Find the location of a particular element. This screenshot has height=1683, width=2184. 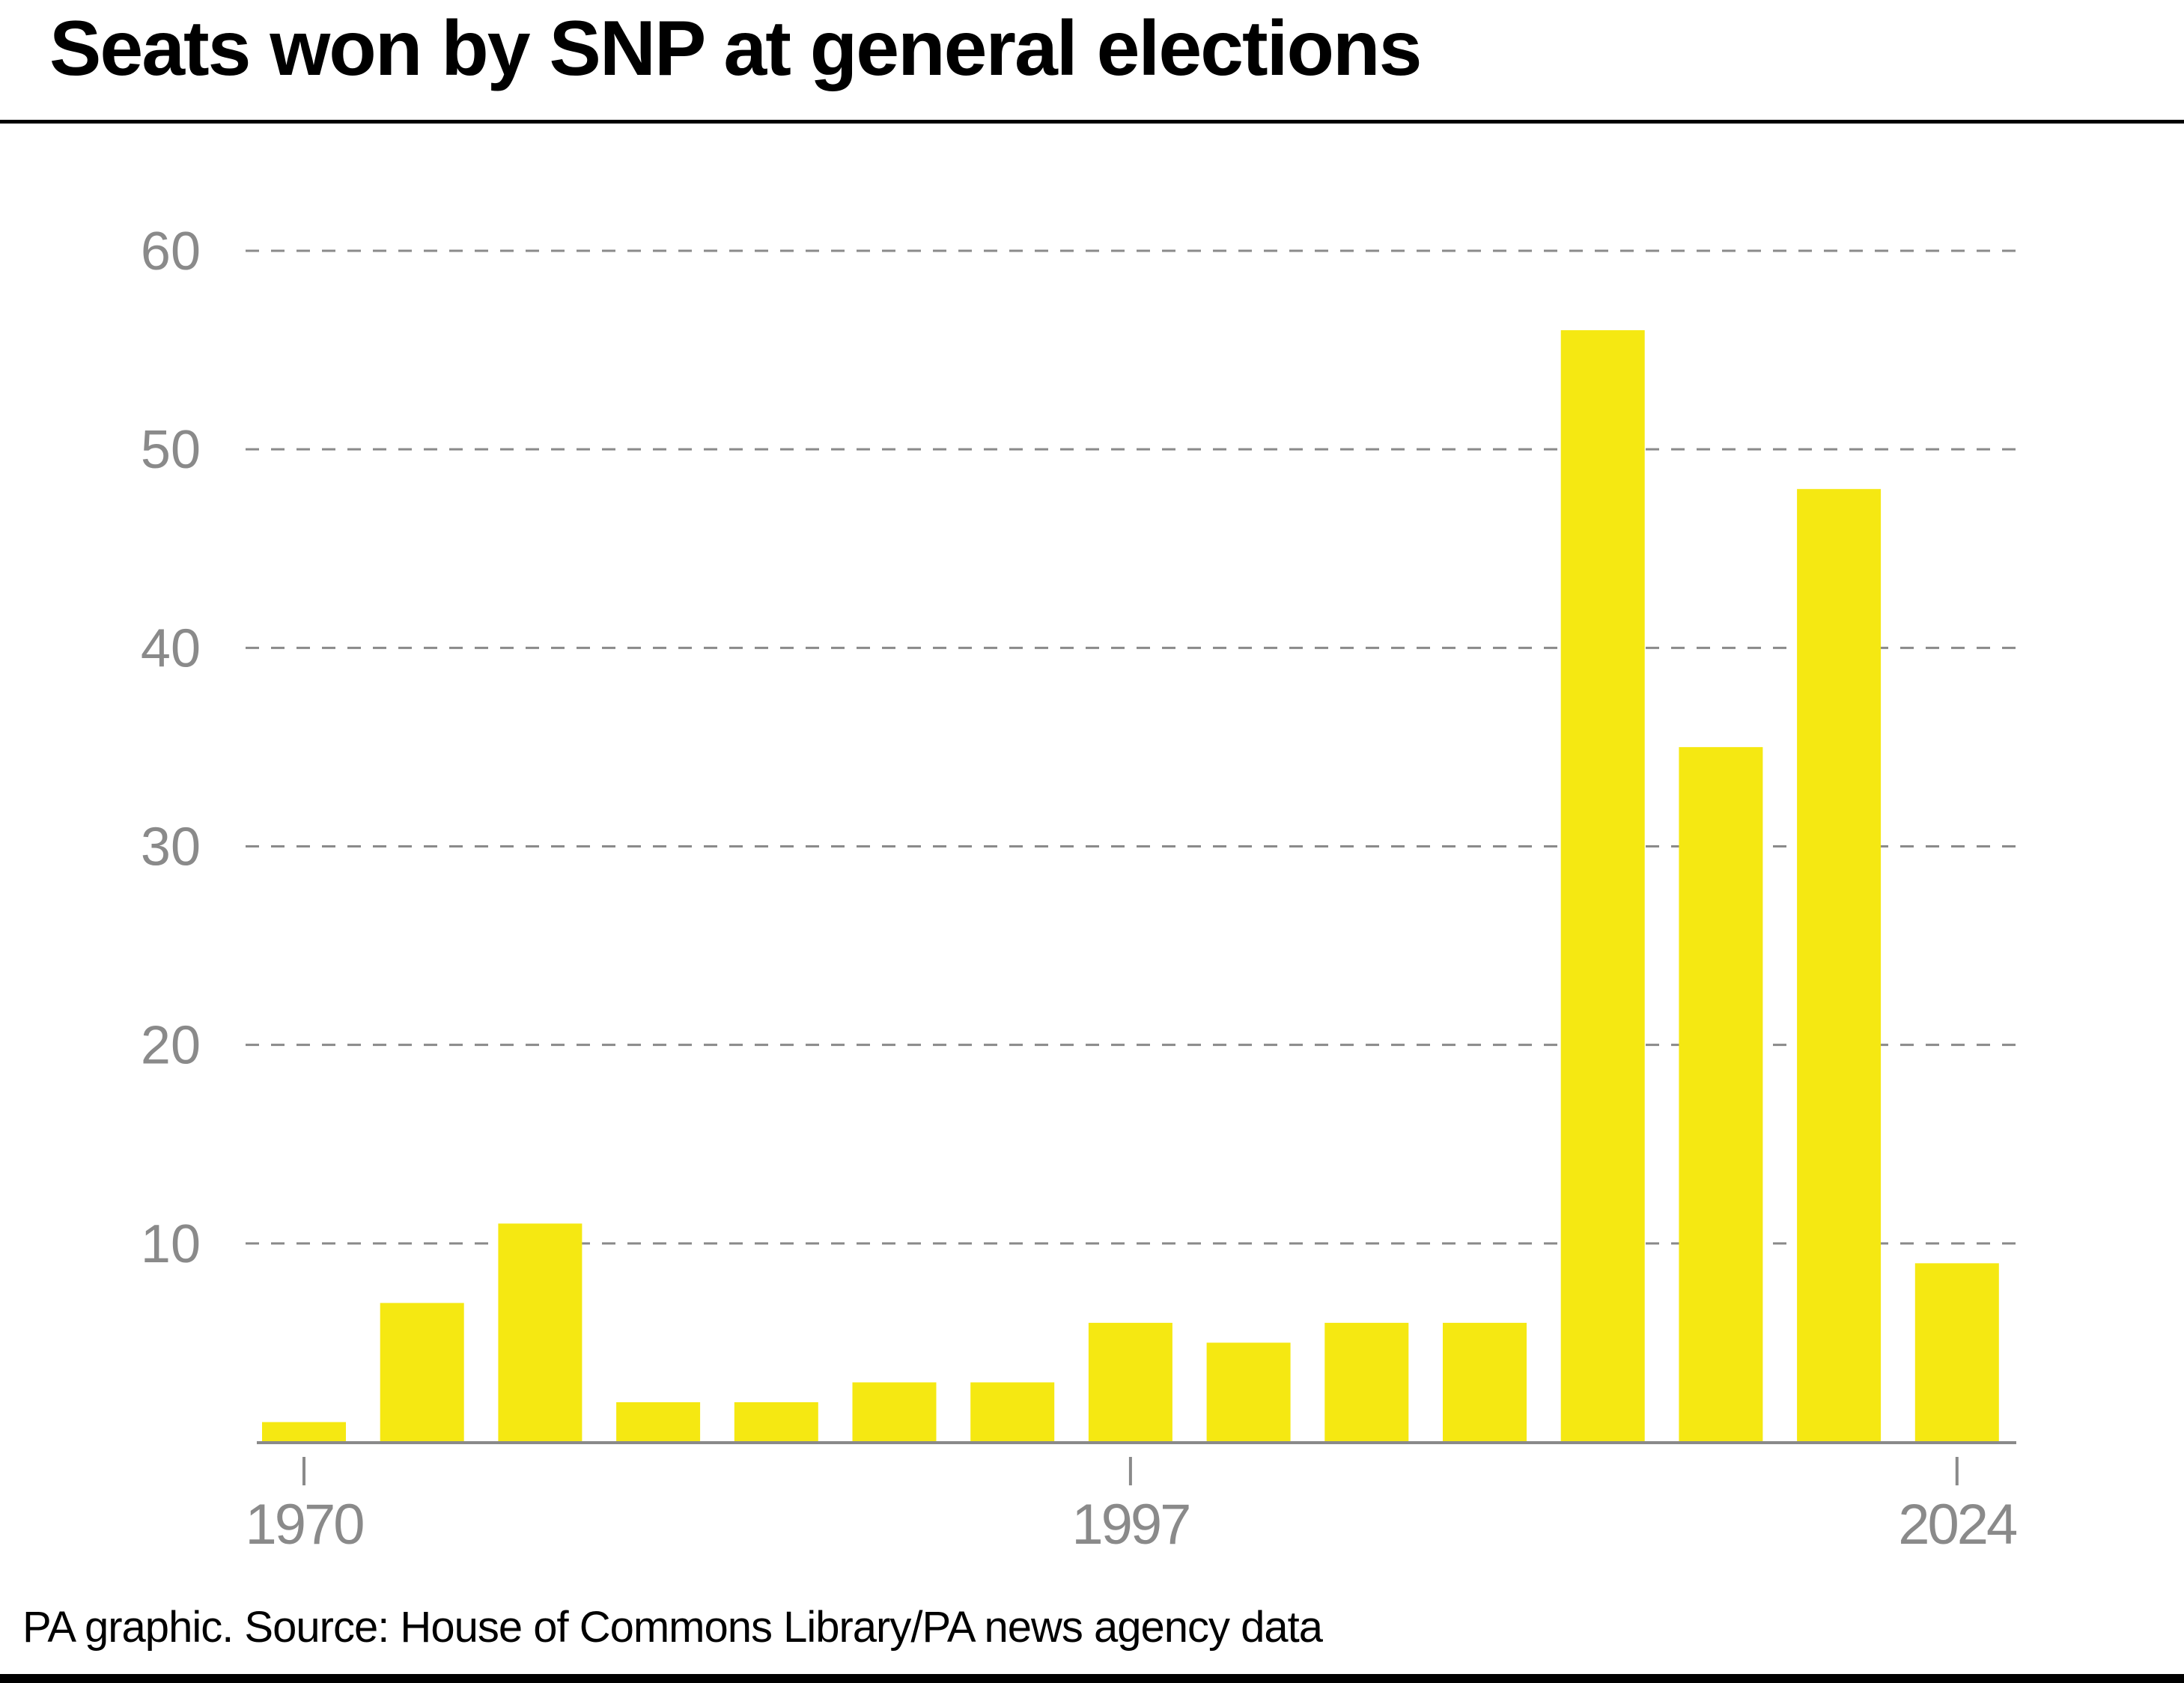

bar-2001 is located at coordinates (1248, 1392).